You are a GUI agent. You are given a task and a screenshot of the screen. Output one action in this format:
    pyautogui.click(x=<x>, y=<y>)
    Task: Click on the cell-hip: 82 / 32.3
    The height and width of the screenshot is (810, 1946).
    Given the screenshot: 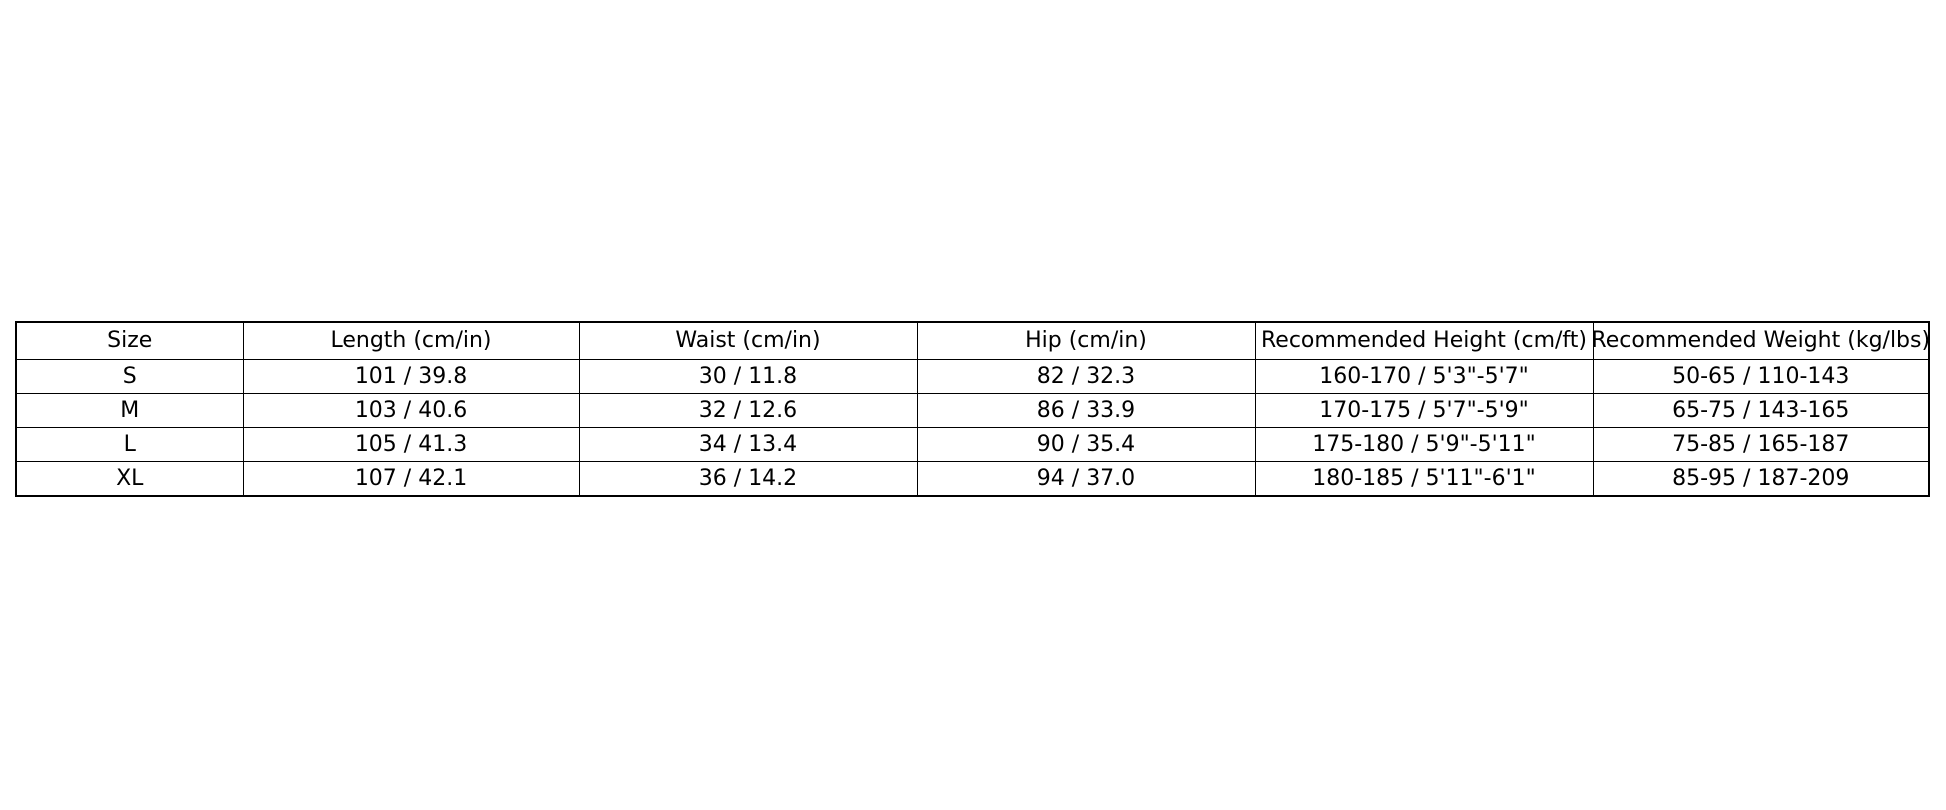 What is the action you would take?
    pyautogui.click(x=1086, y=376)
    